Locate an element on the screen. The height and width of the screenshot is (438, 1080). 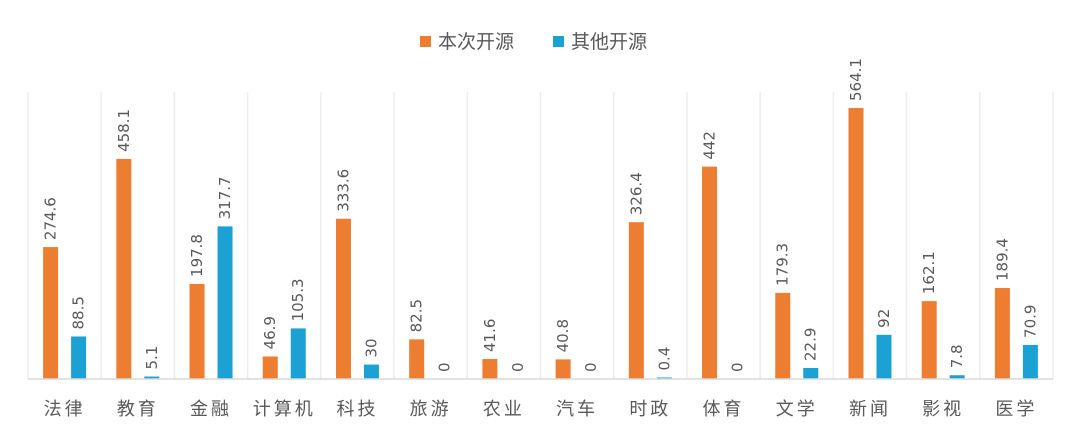
data-label: 162.1 is located at coordinates (929, 272).